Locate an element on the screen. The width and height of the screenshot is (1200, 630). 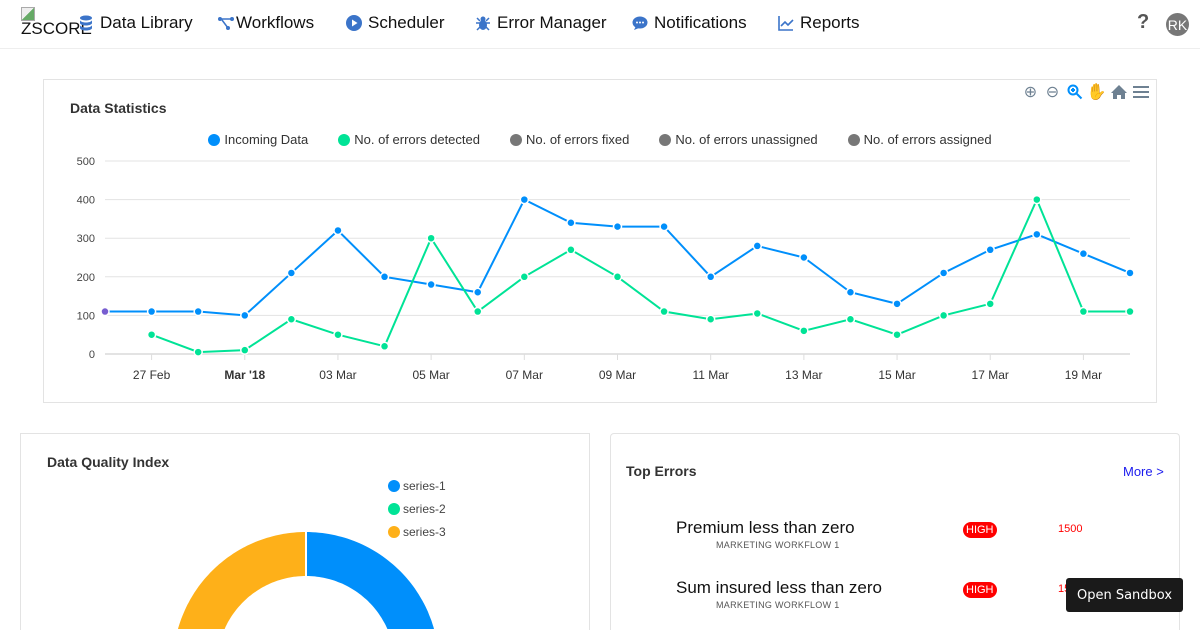
chart-toolbar: ⊕ ⊖ ✋ is located at coordinates (1085, 92).